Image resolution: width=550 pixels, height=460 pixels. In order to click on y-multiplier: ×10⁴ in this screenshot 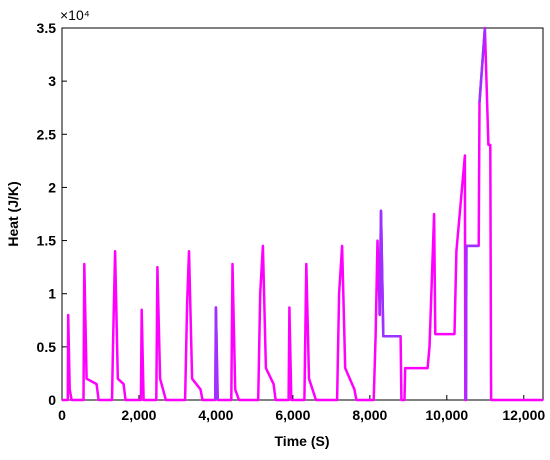, I will do `click(75, 15)`.